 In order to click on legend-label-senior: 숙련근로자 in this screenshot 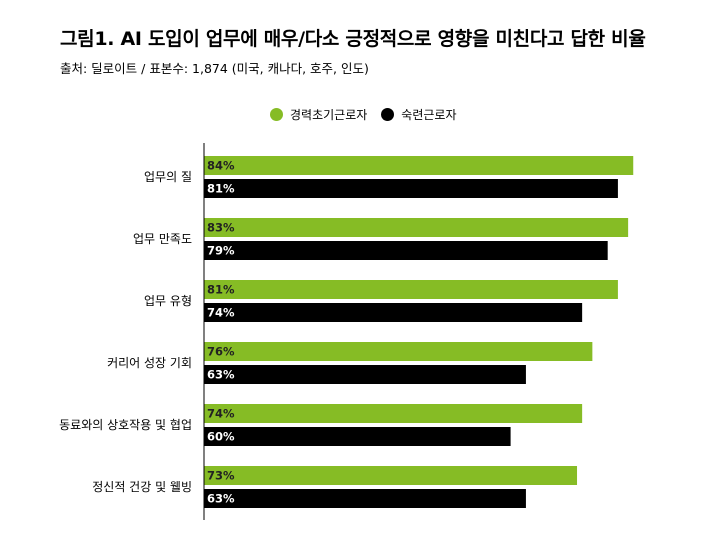, I will do `click(429, 115)`.